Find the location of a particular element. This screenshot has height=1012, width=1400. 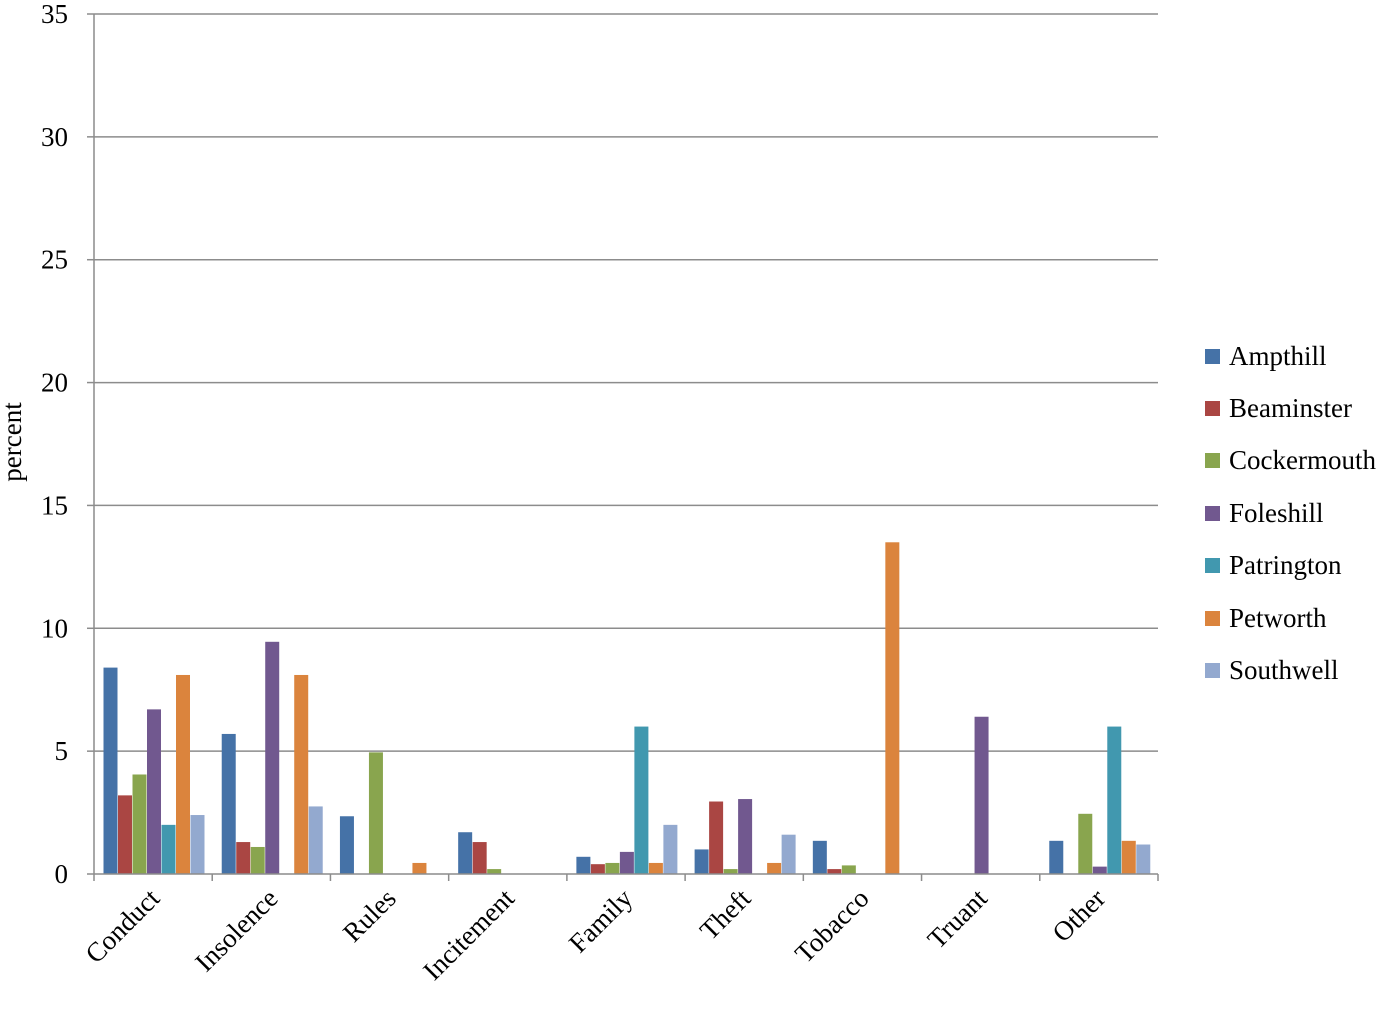

bar-beaminster-tobacco is located at coordinates (834, 871).